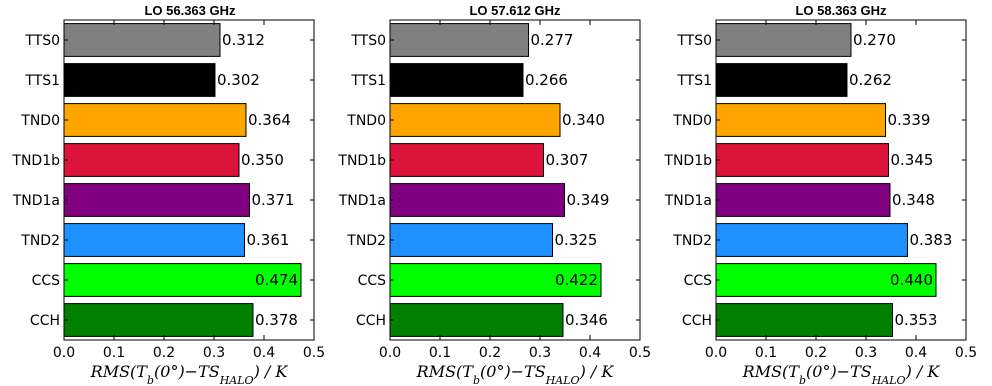 The height and width of the screenshot is (386, 992). Describe the element at coordinates (515, 10) in the screenshot. I see `chart-title: LO 57.612 GHz` at that location.